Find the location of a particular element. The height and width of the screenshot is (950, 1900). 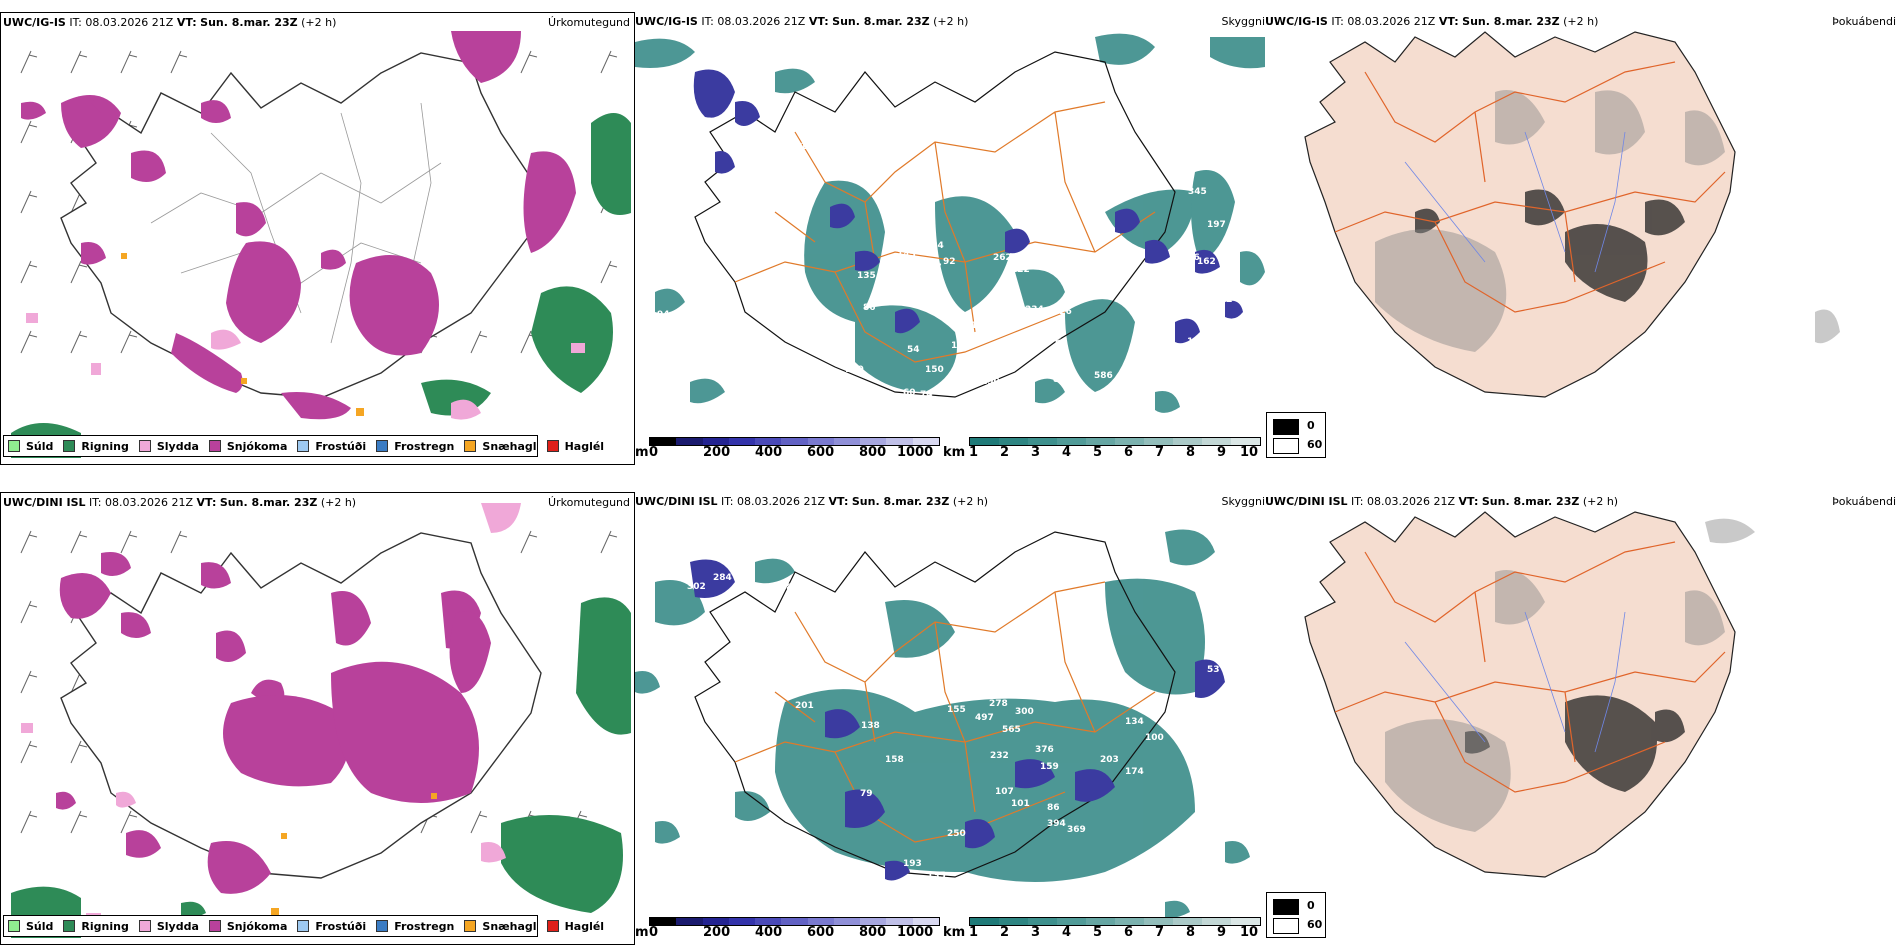

cloud-base-label: 565 is located at coordinates (1011, 730).